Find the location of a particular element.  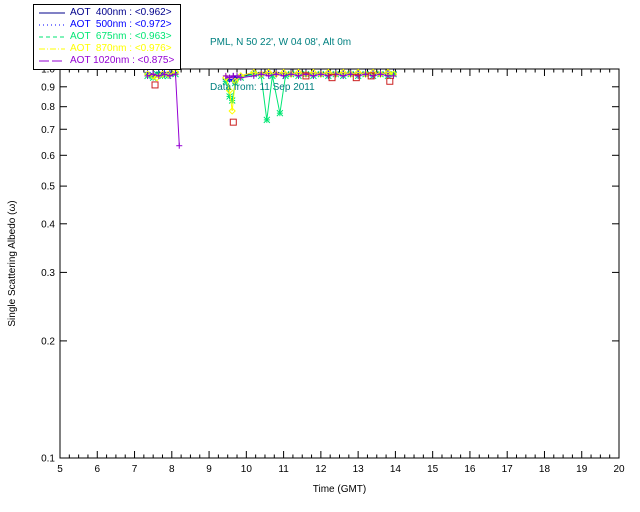

title-line-2: Data from: 11 Sep 2011 is located at coordinates (262, 87).